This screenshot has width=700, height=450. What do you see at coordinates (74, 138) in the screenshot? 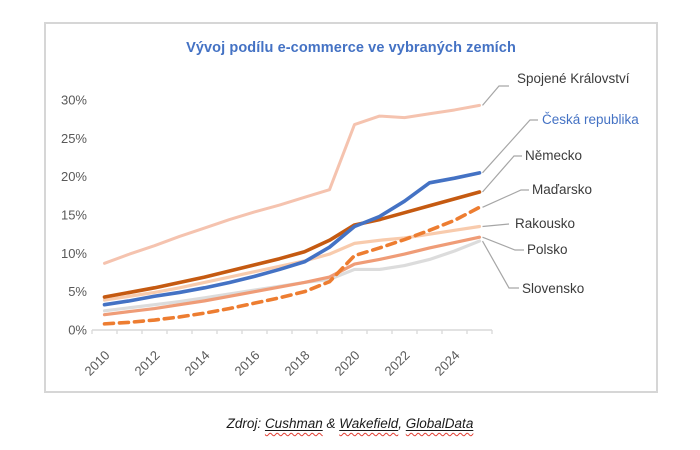
I see `y-tick-label: 25%` at bounding box center [74, 138].